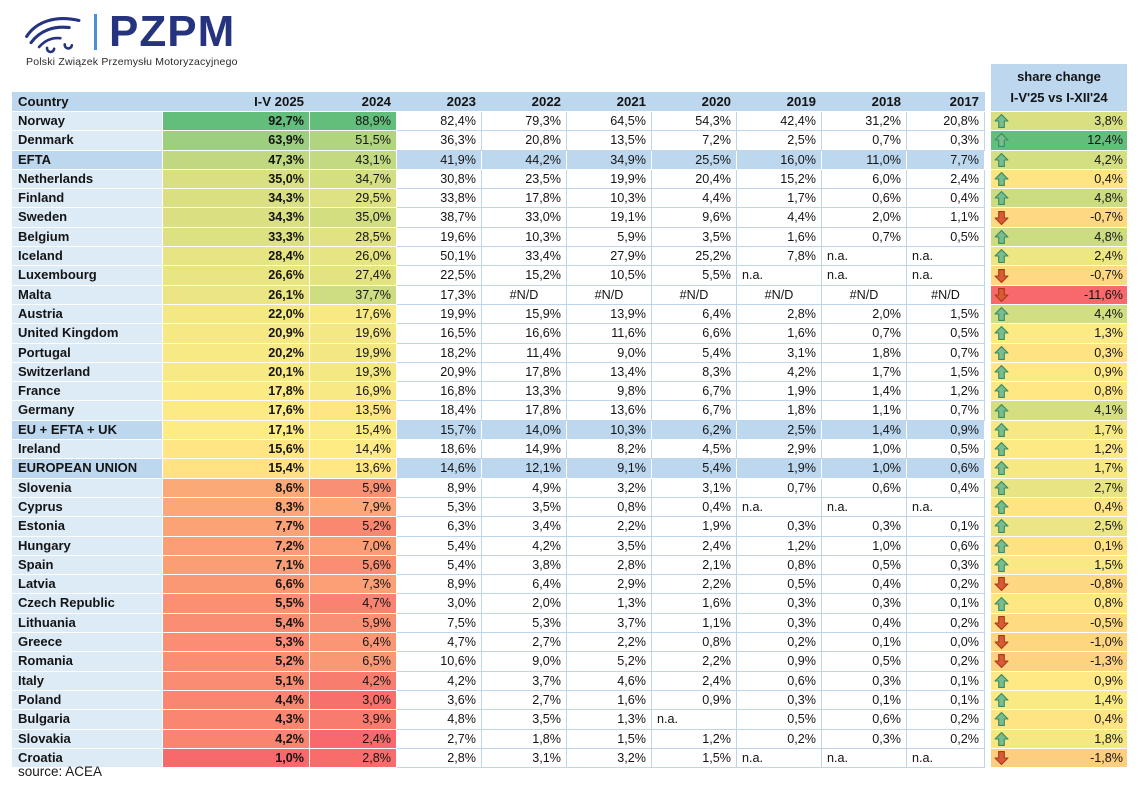 The image size is (1140, 789). I want to click on cell-2019: 0,9%, so click(779, 662).